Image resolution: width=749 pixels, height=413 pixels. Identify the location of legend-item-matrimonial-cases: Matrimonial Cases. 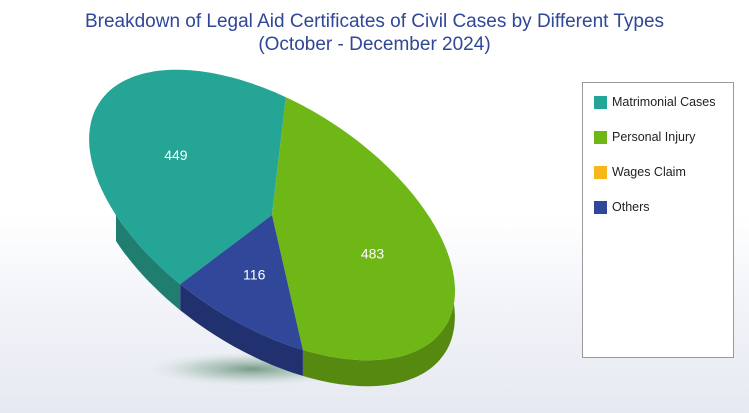
(655, 102).